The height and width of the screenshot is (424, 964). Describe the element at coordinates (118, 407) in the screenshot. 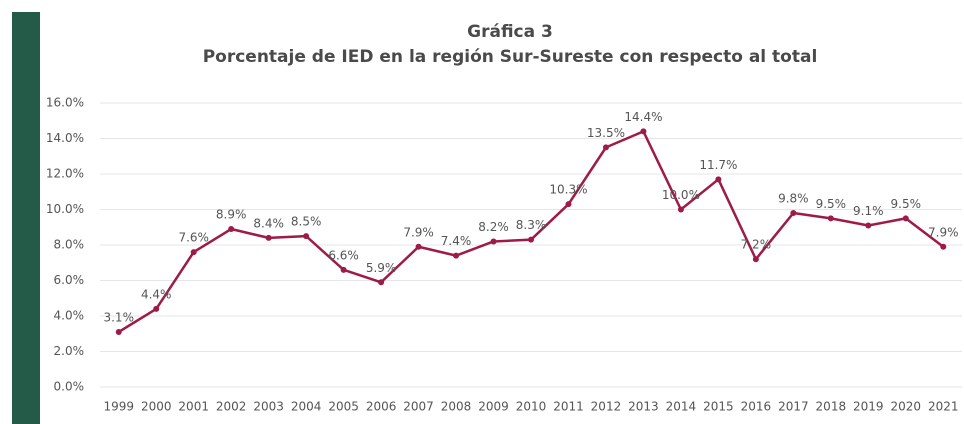

I see `x-tick-label: 1999` at that location.